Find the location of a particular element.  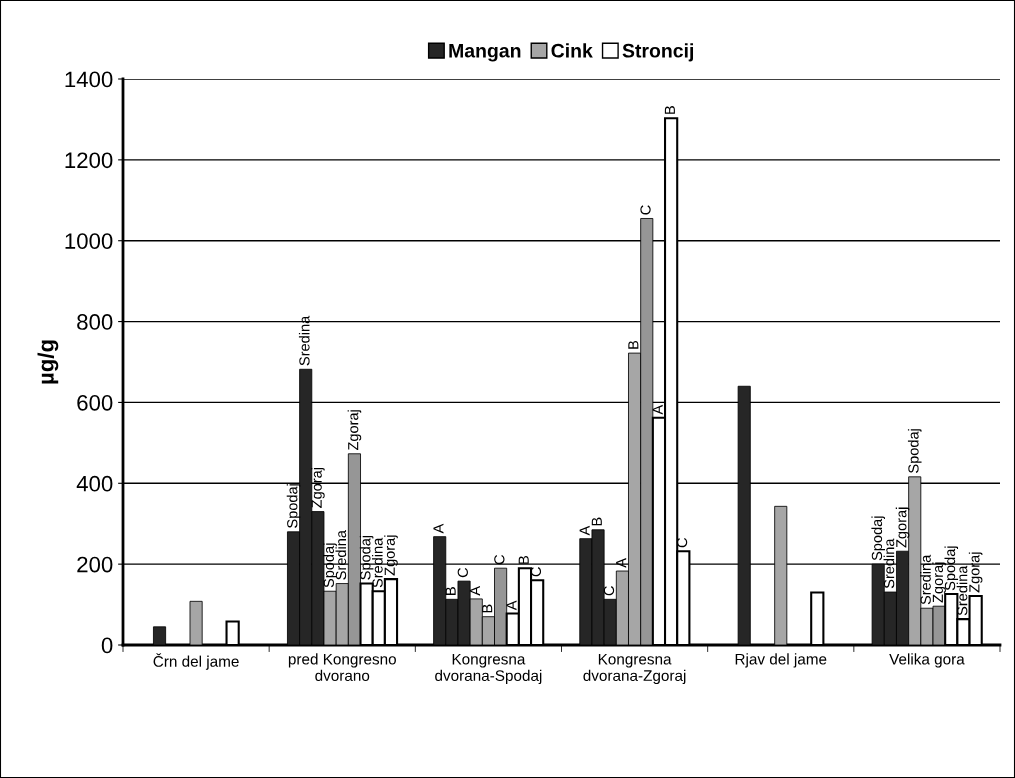

x-tick-label: pred Kongresno dvorano is located at coordinates (342, 667).